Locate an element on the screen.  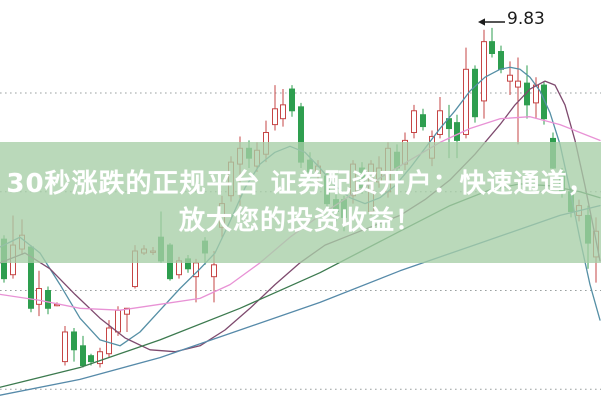
annotation-arrow-head is located at coordinates (481, 22).